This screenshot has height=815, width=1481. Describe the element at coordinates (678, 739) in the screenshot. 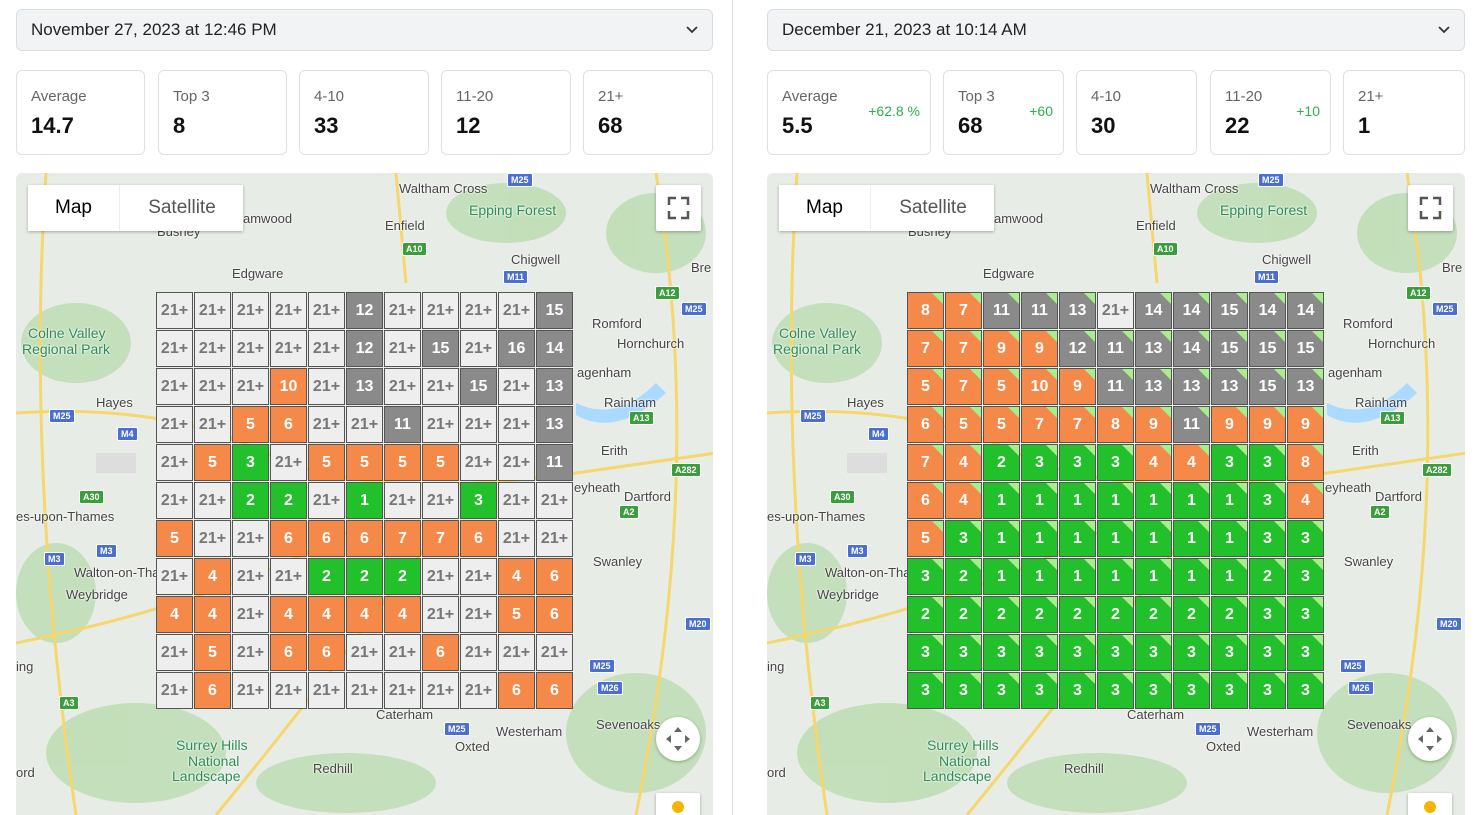

I see `camera-control` at that location.